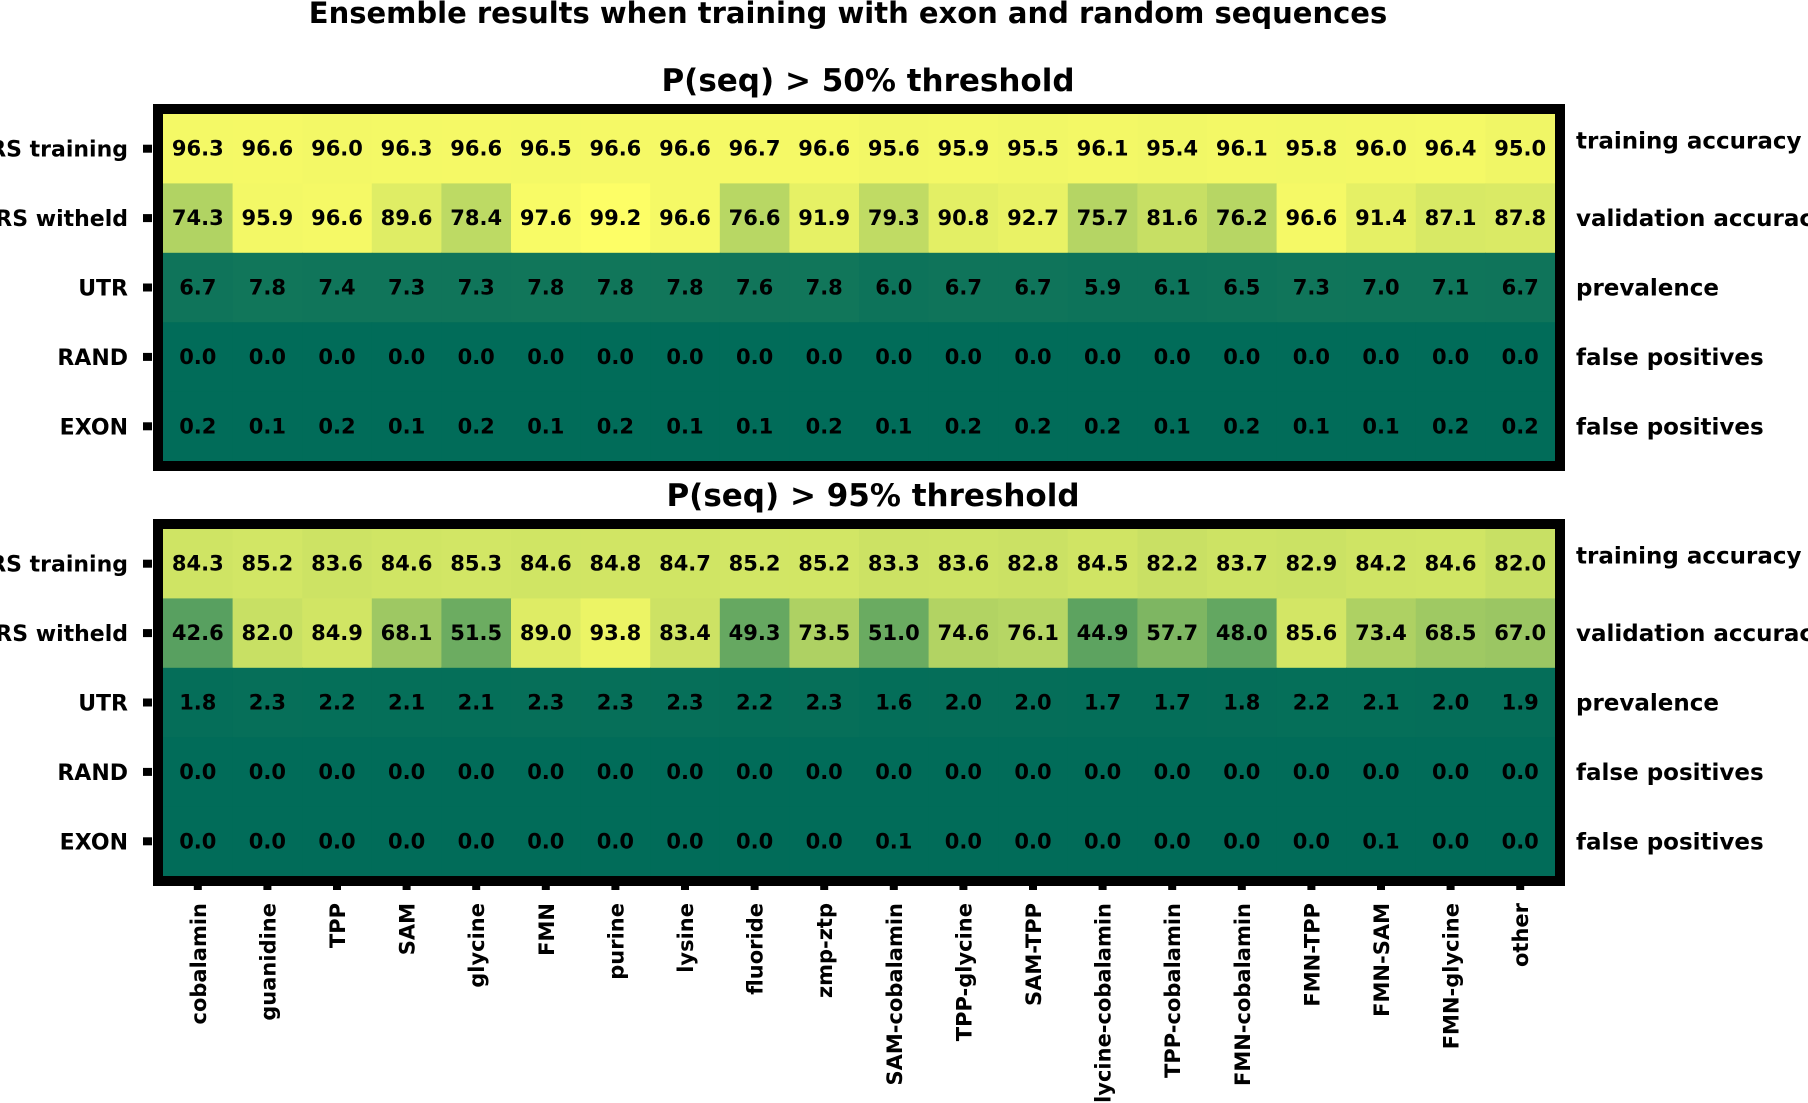 This screenshot has height=1103, width=1808. I want to click on column-label: glycine, so click(477, 945).